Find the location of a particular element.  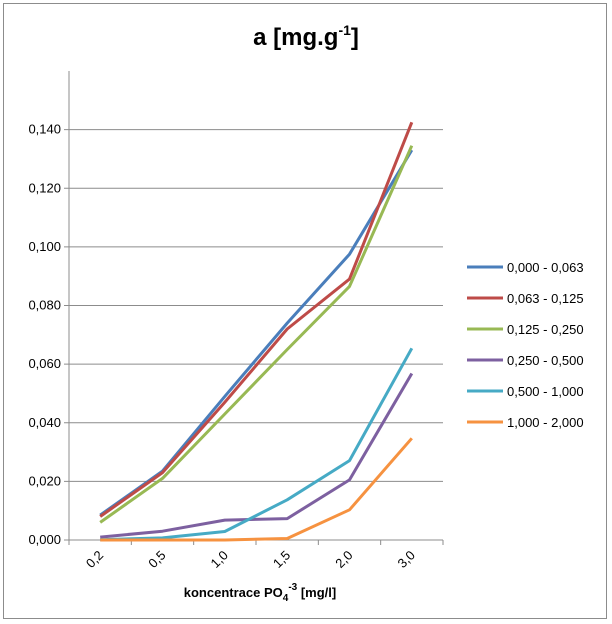

y-axis-tick-labels: 0,000 0,020 0,040 0,060 0,080 0,100 0,120 0,140 is located at coordinates (44, 334).